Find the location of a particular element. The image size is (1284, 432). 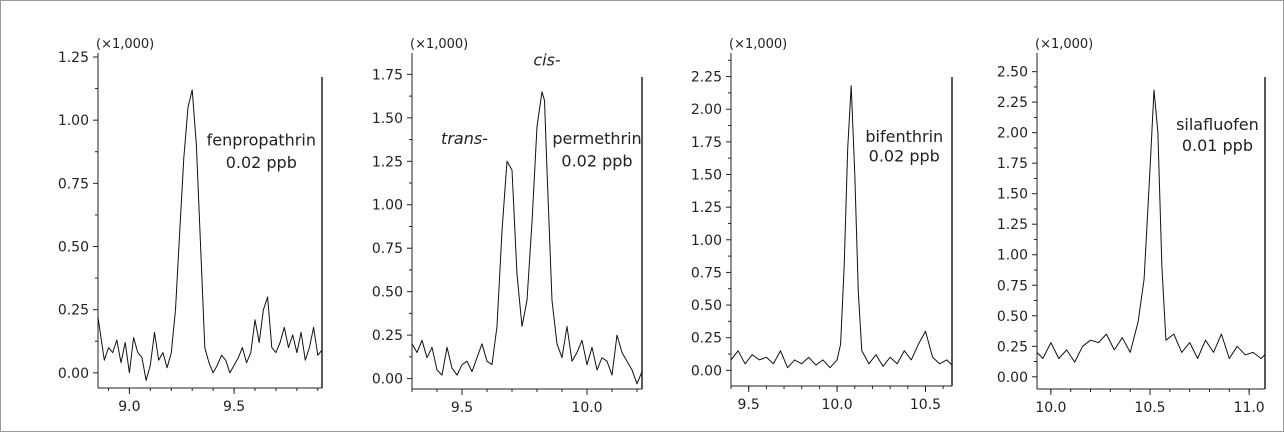

peak-annotation: permethrin is located at coordinates (596, 138).